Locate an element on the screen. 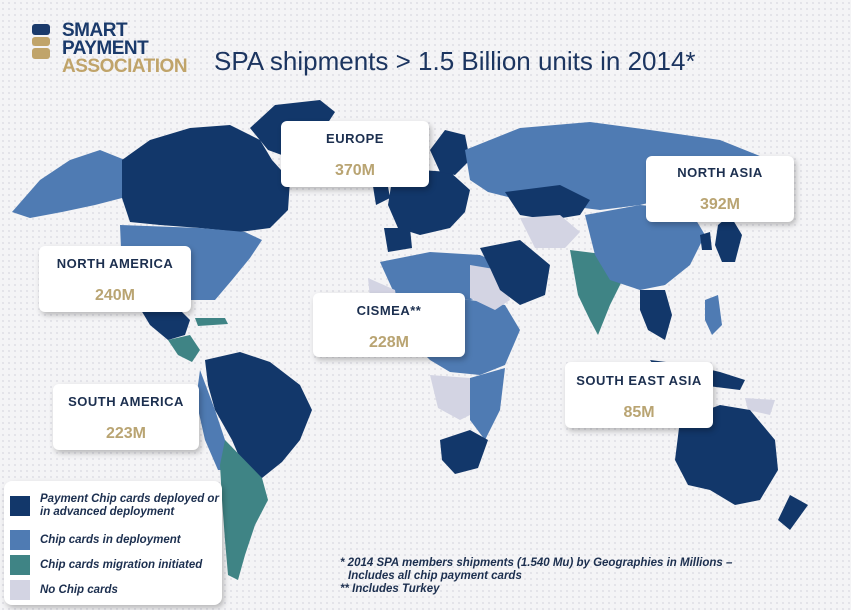 The height and width of the screenshot is (610, 851). region-callout-europe: EUROPE 370M is located at coordinates (355, 154).